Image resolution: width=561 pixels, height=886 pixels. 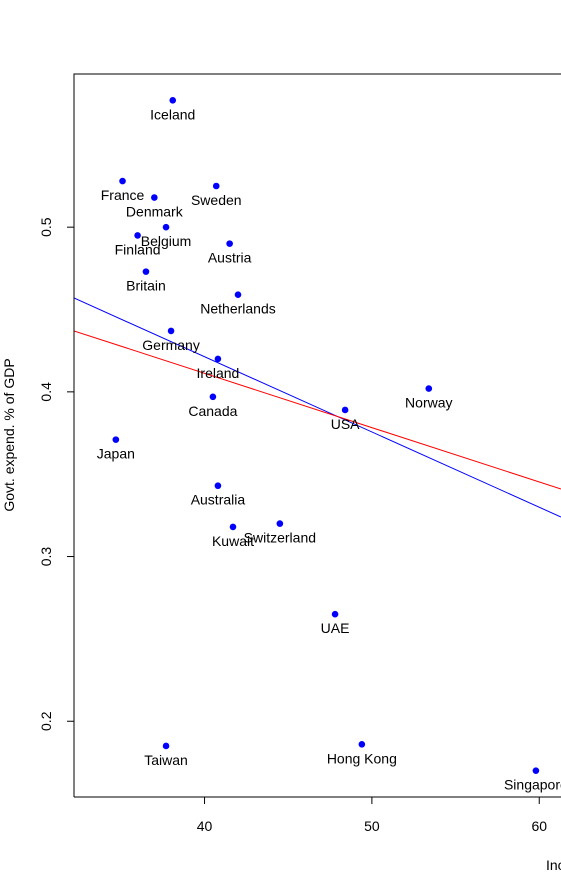 I want to click on point-label: Sweden, so click(x=216, y=200).